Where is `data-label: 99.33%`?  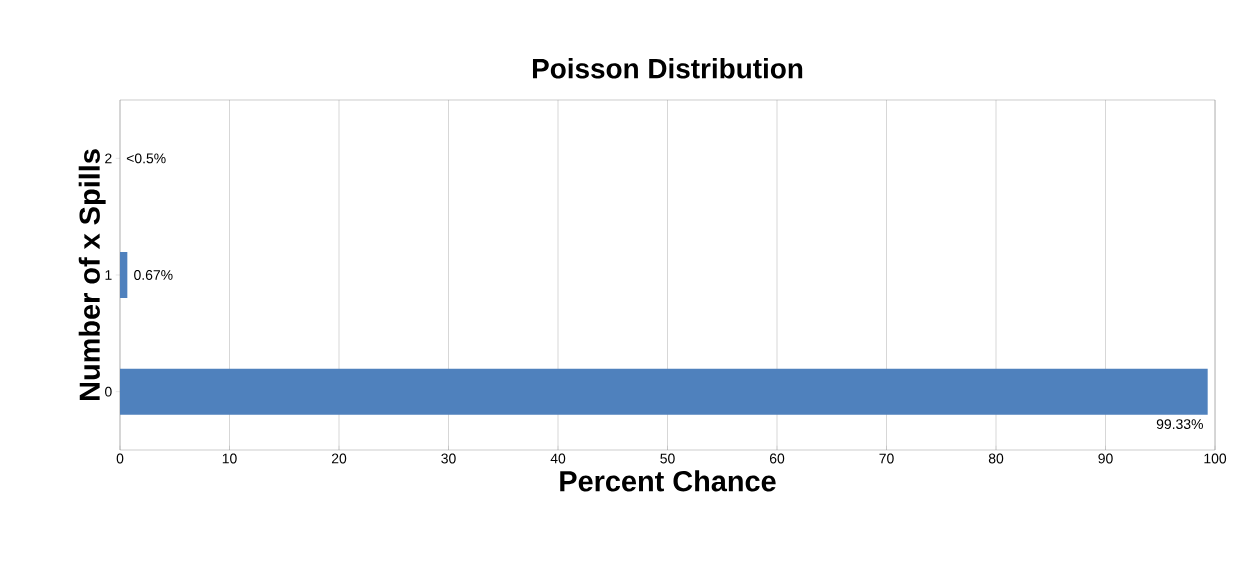
data-label: 99.33% is located at coordinates (1179, 424).